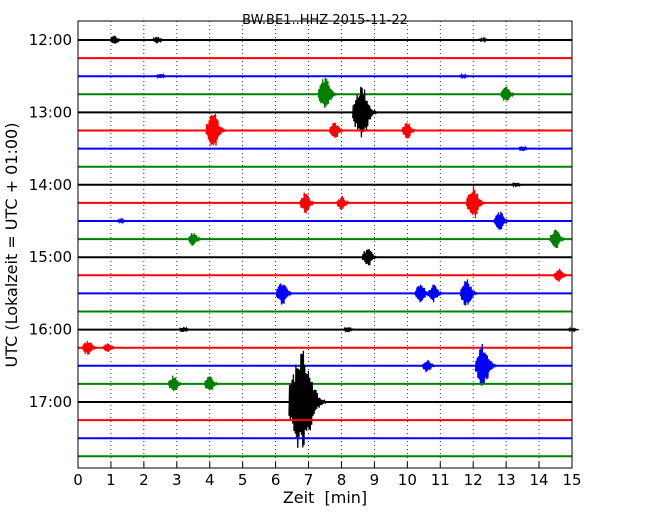 The height and width of the screenshot is (520, 650). What do you see at coordinates (177, 480) in the screenshot?
I see `x-tick-label: 3` at bounding box center [177, 480].